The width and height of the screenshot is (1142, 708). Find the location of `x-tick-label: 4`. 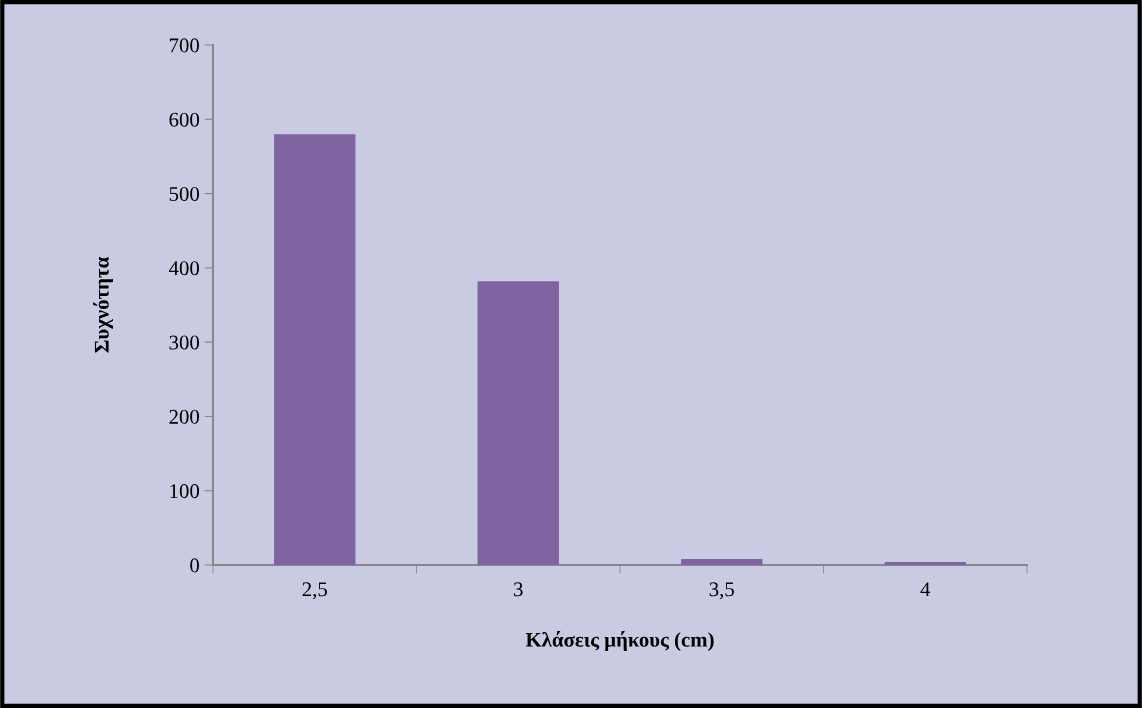

x-tick-label: 4 is located at coordinates (925, 589).